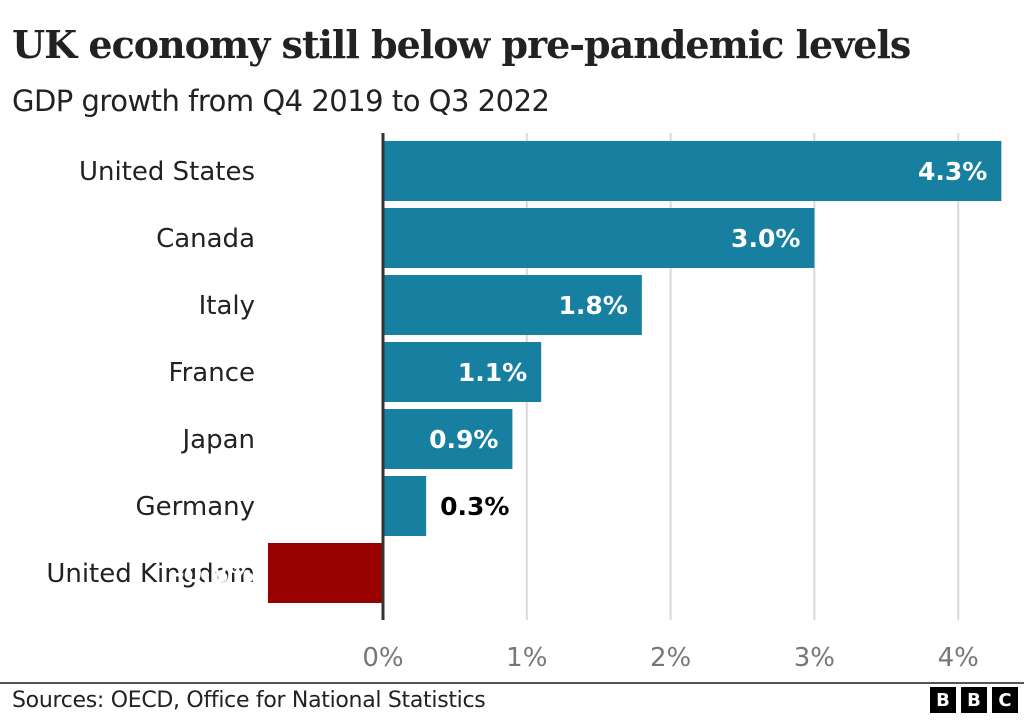  I want to click on bar-france, so click(462, 372).